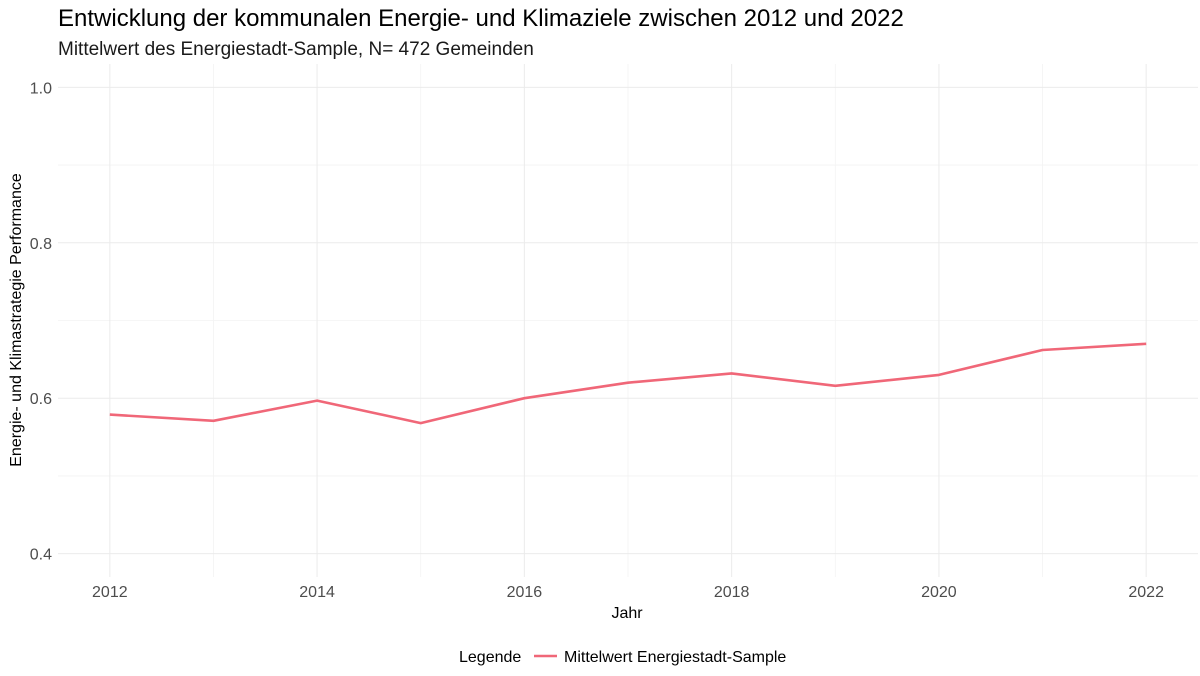 This screenshot has height=676, width=1200. What do you see at coordinates (110, 592) in the screenshot?
I see `x-tick-label: 2012` at bounding box center [110, 592].